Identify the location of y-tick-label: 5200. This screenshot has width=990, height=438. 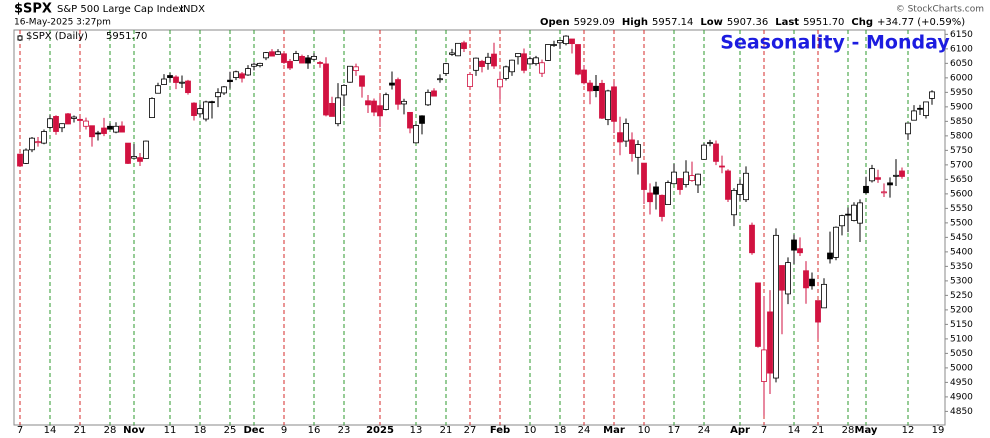
(961, 310).